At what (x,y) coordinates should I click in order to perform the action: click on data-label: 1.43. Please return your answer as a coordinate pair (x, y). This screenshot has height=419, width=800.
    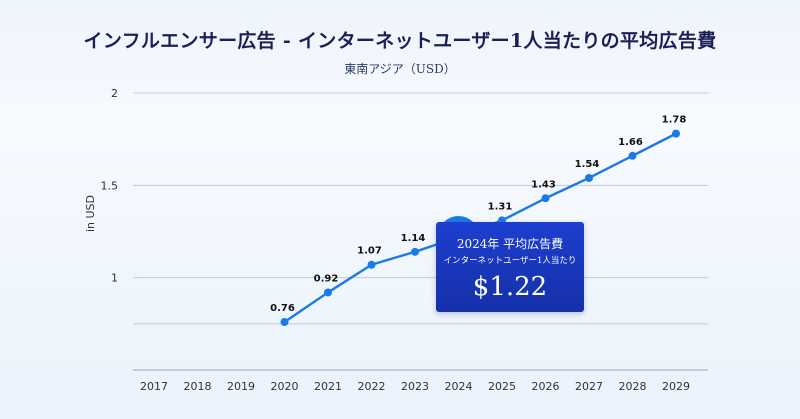
    Looking at the image, I should click on (543, 184).